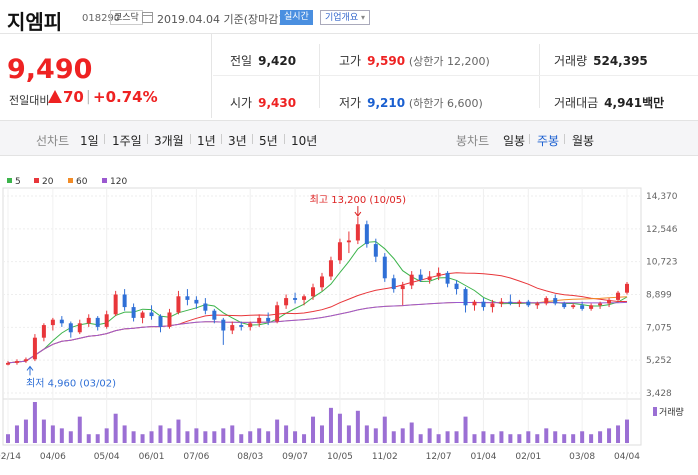  Describe the element at coordinates (514, 141) in the screenshot. I see `tab-daily-candle: 일봉` at that location.